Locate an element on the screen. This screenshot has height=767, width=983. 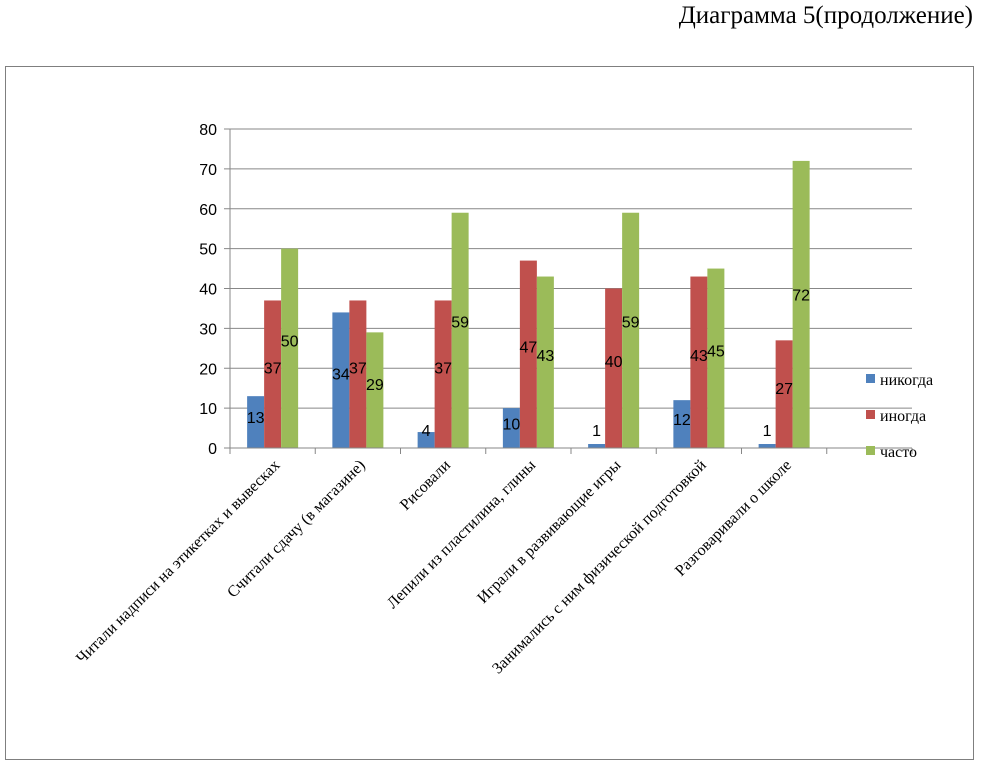
data-label: 13 is located at coordinates (256, 418).